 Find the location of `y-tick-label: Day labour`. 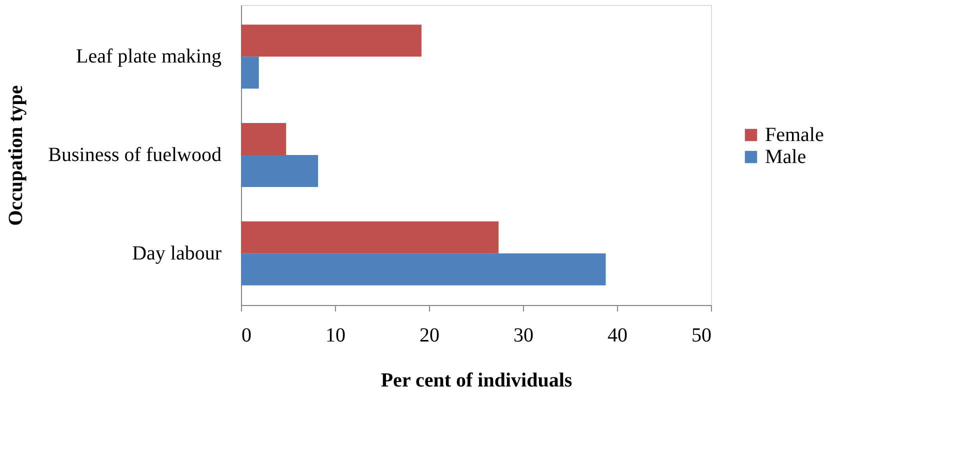

y-tick-label: Day labour is located at coordinates (177, 253).